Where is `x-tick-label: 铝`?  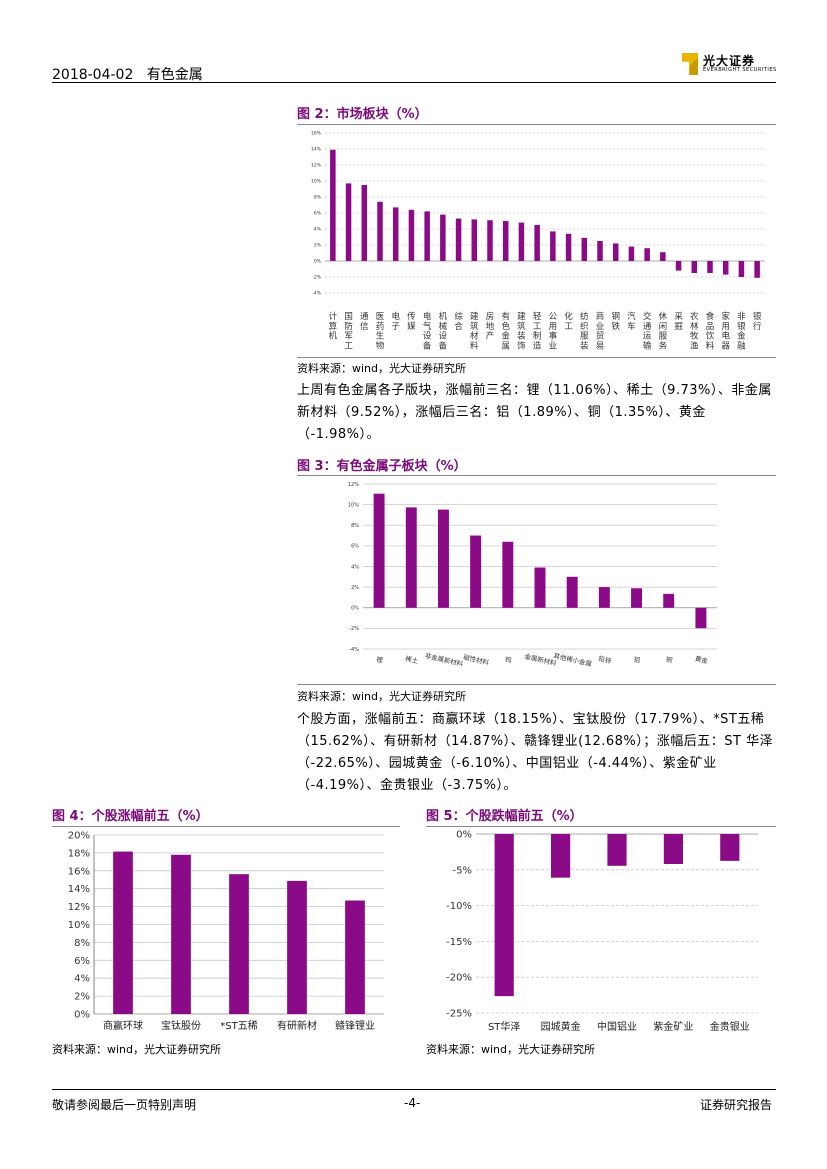
x-tick-label: 铝 is located at coordinates (637, 659).